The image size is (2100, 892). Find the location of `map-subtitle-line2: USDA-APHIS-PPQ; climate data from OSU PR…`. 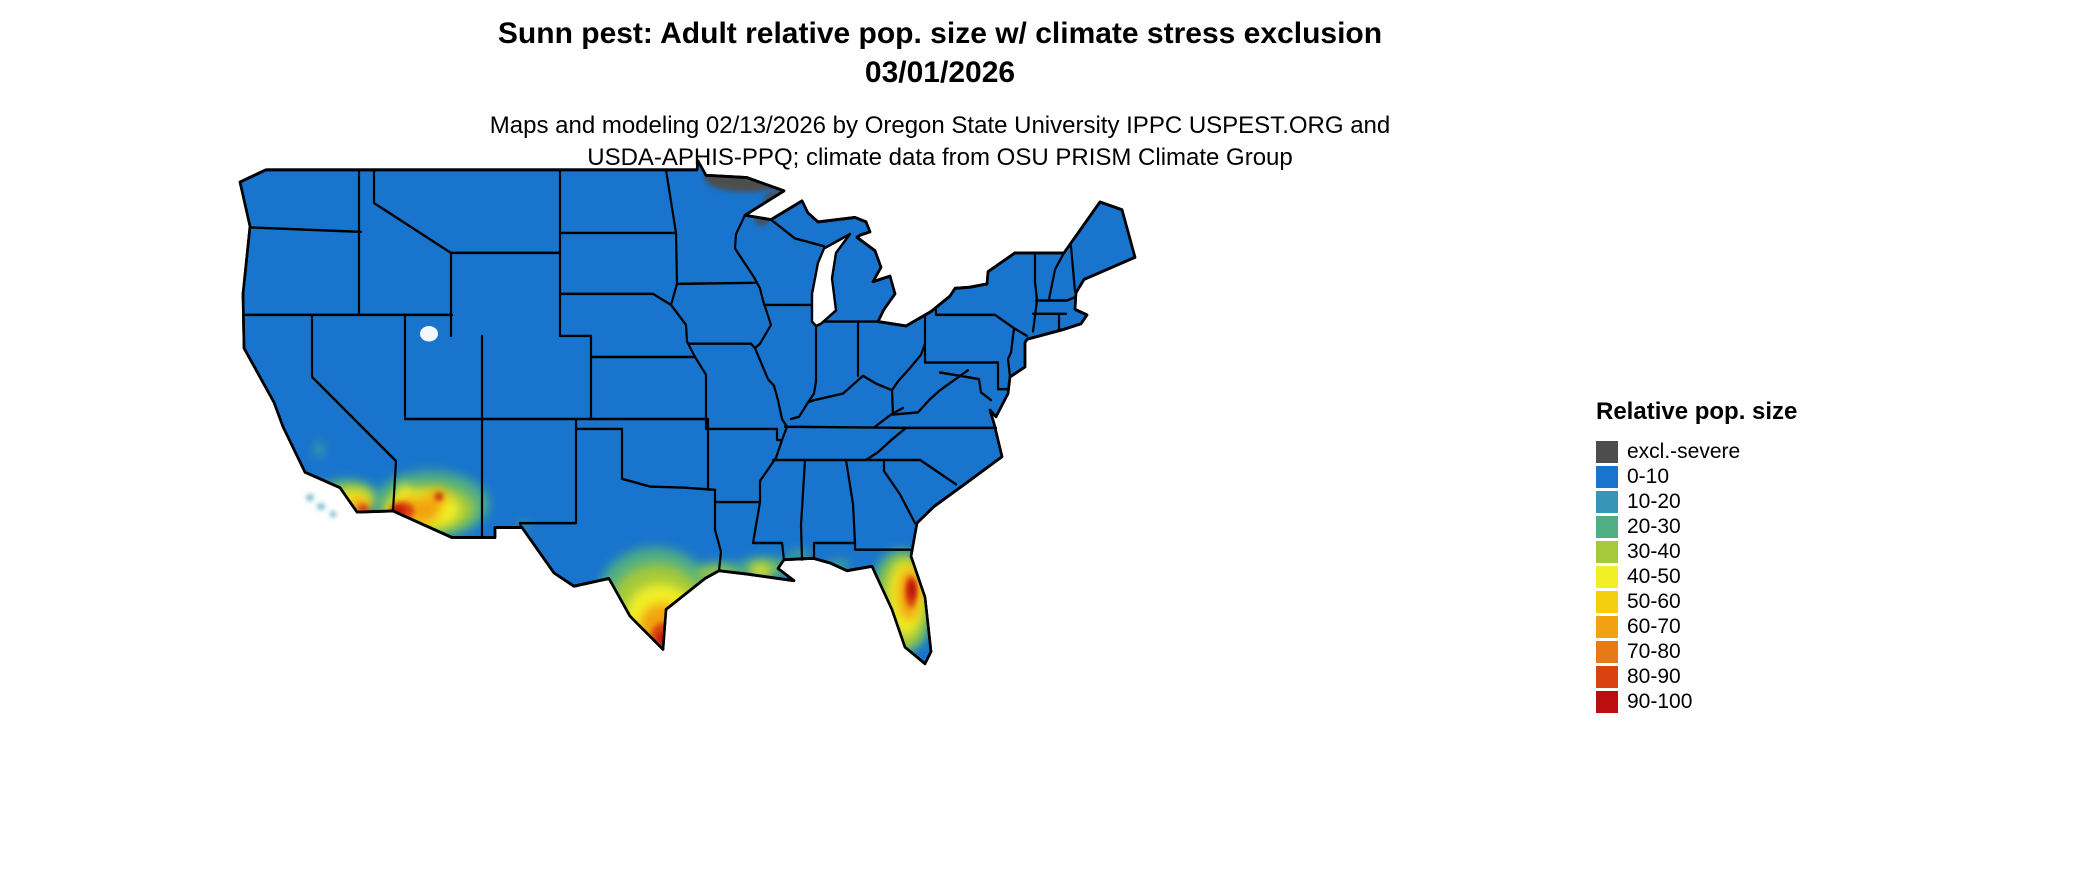

map-subtitle-line2: USDA-APHIS-PPQ; climate data from OSU PR… is located at coordinates (940, 157).